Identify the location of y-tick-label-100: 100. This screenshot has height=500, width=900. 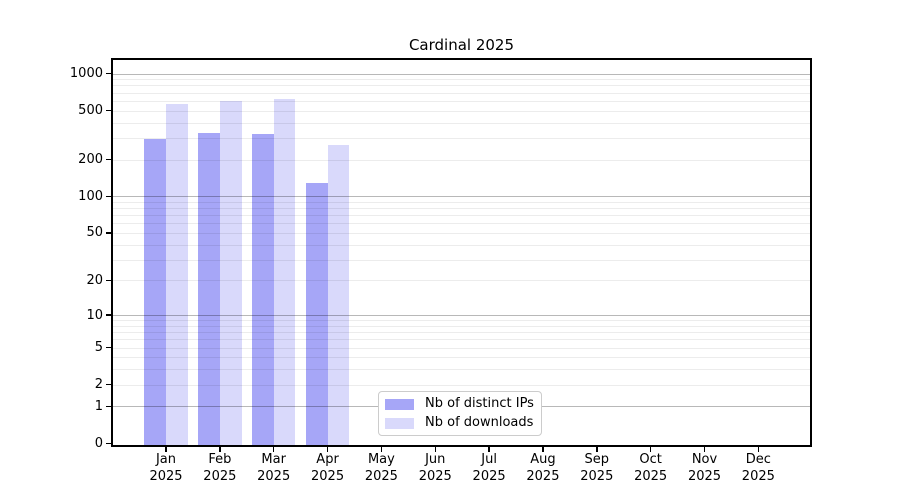
(90, 196).